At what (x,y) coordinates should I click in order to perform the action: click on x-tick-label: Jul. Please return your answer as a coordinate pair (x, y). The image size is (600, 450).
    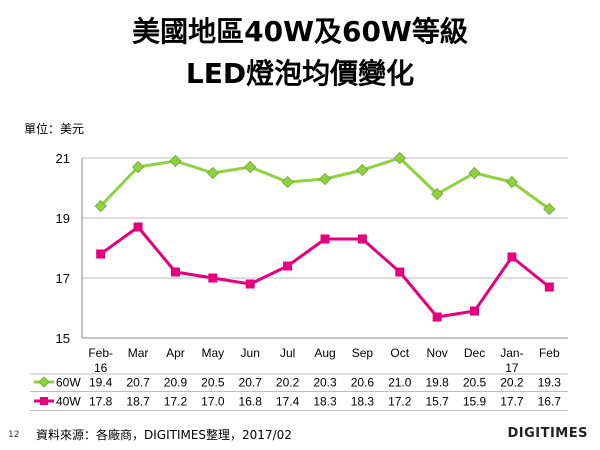
    Looking at the image, I should click on (287, 353).